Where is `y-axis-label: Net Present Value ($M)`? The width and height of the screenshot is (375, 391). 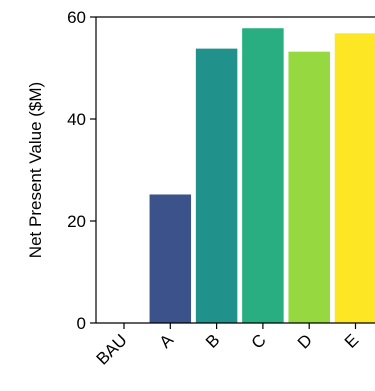
y-axis-label: Net Present Value ($M) is located at coordinates (35, 170).